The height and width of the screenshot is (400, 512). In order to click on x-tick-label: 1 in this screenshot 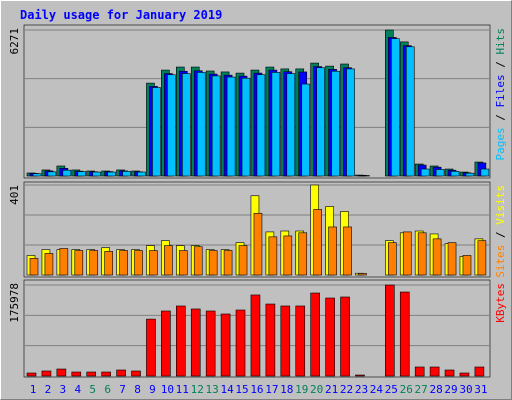, I will do `click(33, 389)`.